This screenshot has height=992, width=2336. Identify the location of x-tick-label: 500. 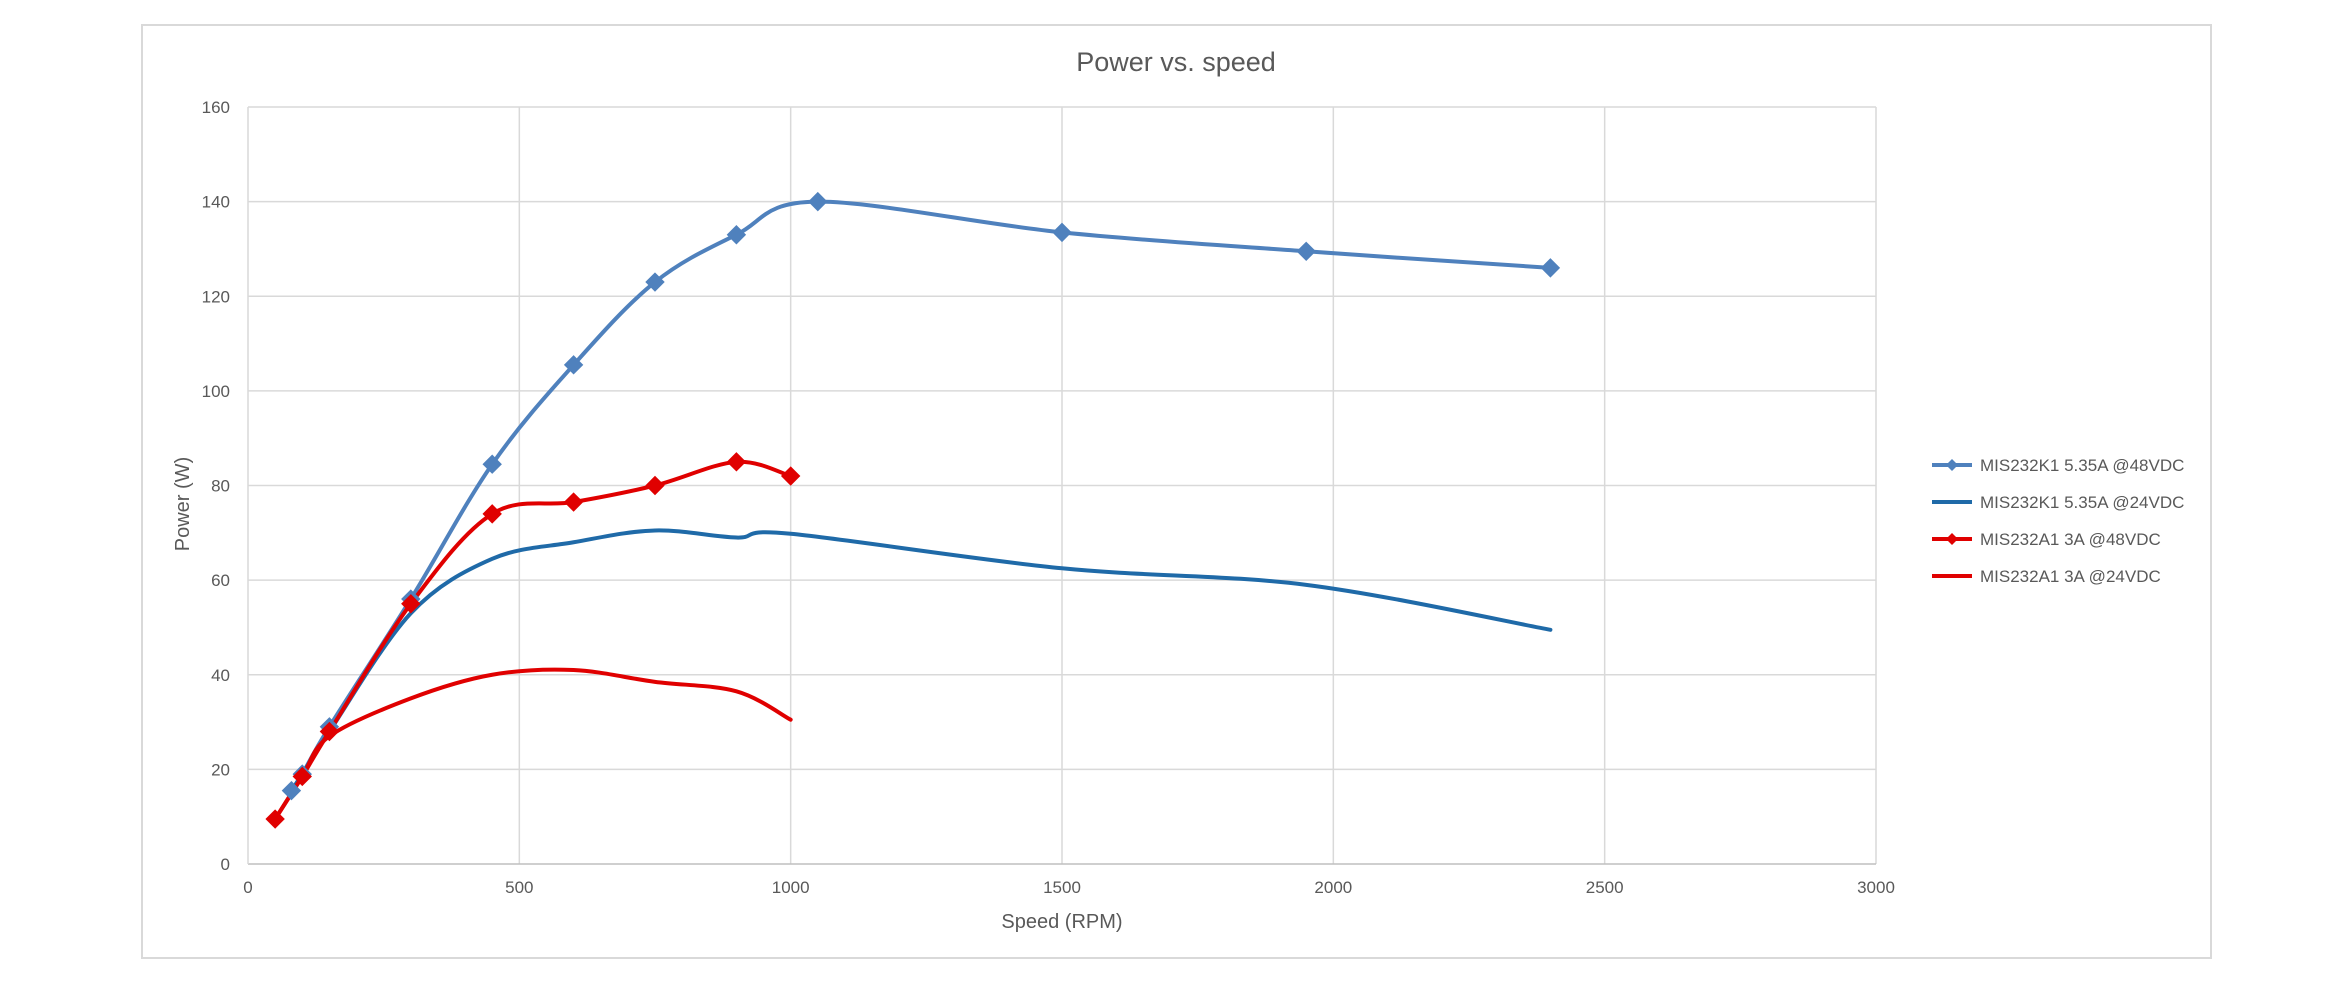
(519, 887).